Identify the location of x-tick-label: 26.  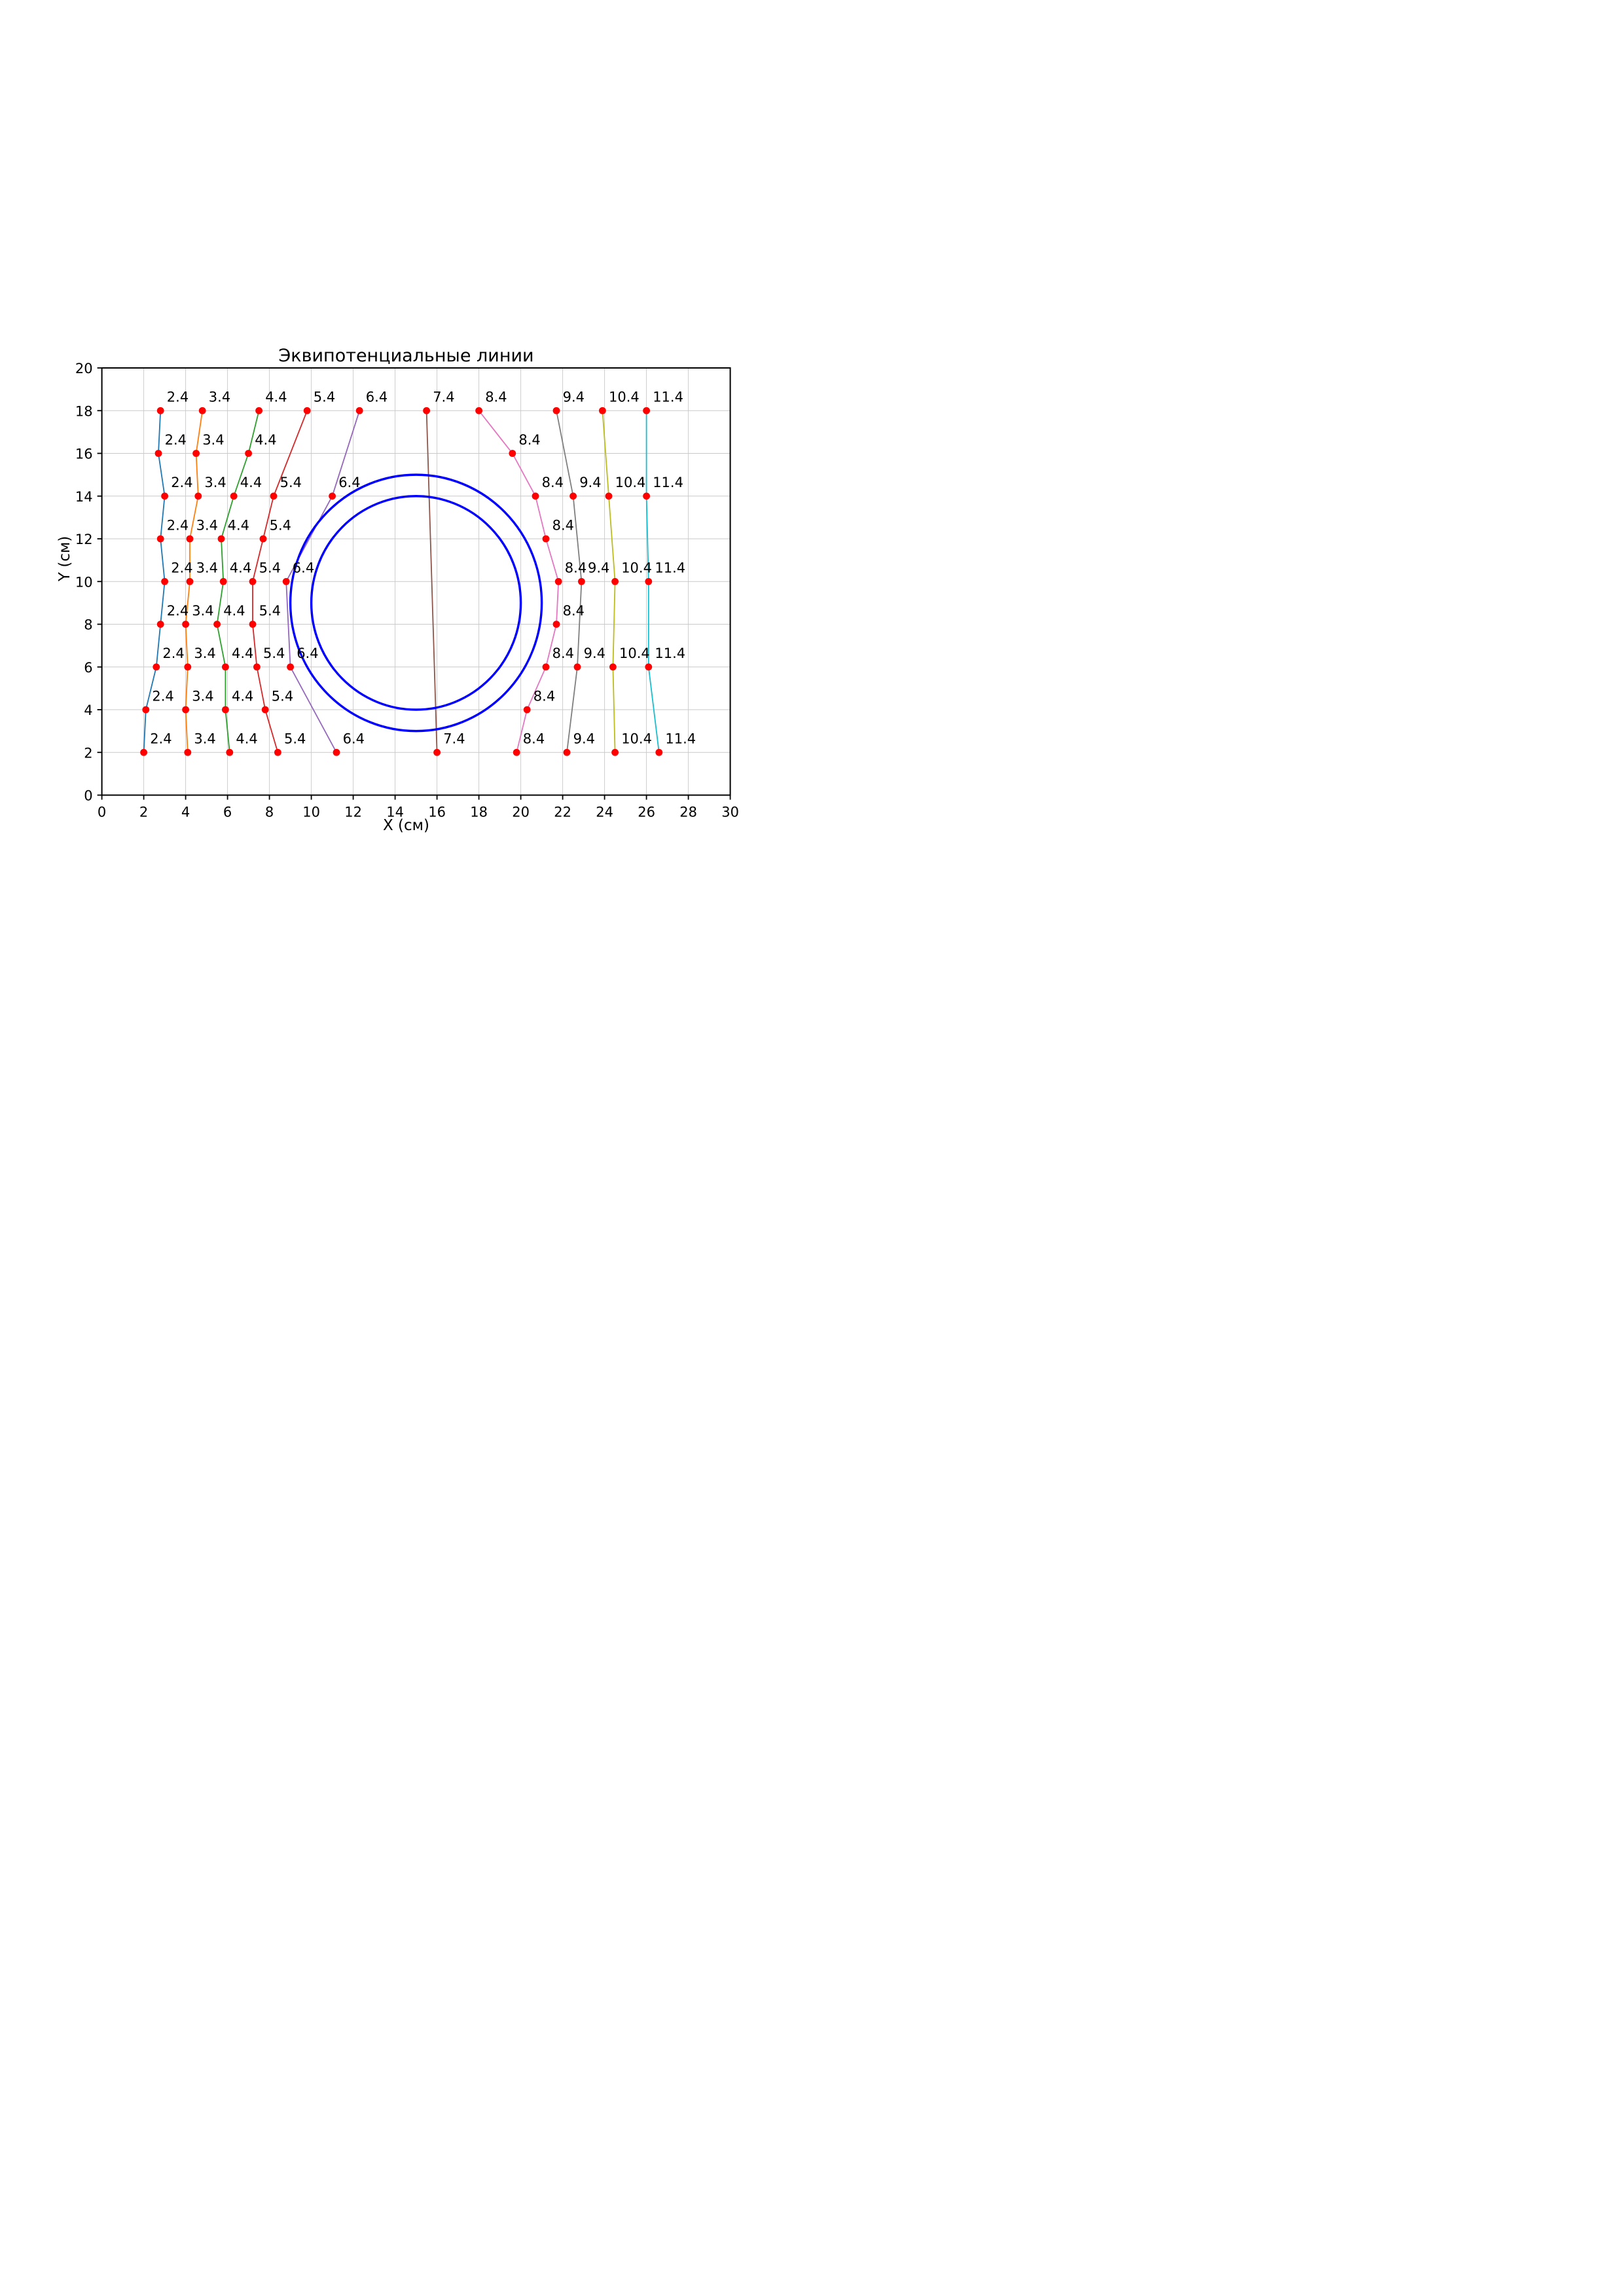
(646, 812).